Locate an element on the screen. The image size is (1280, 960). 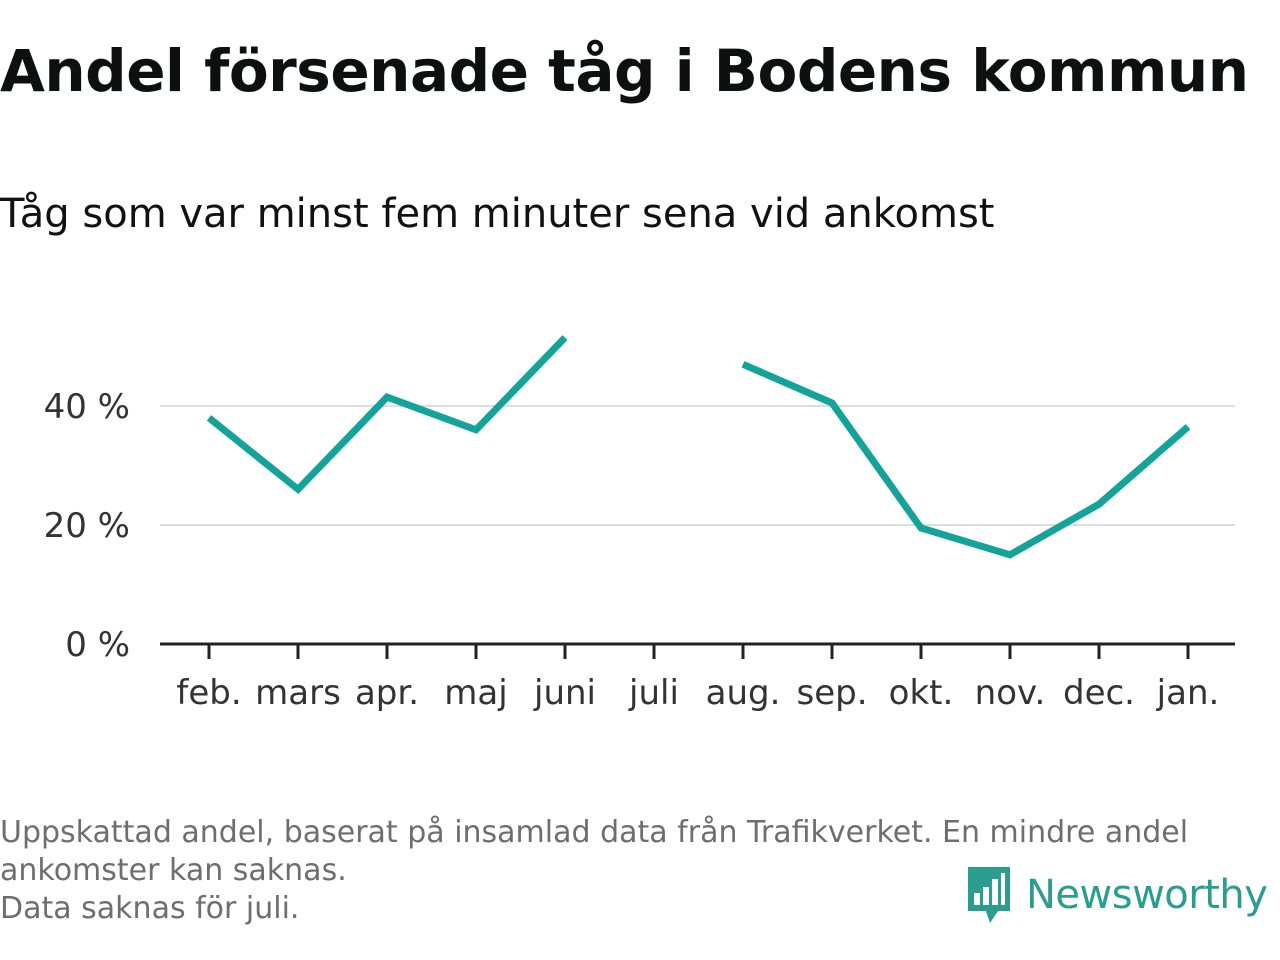
x-tick-label: sep. is located at coordinates (831, 693).